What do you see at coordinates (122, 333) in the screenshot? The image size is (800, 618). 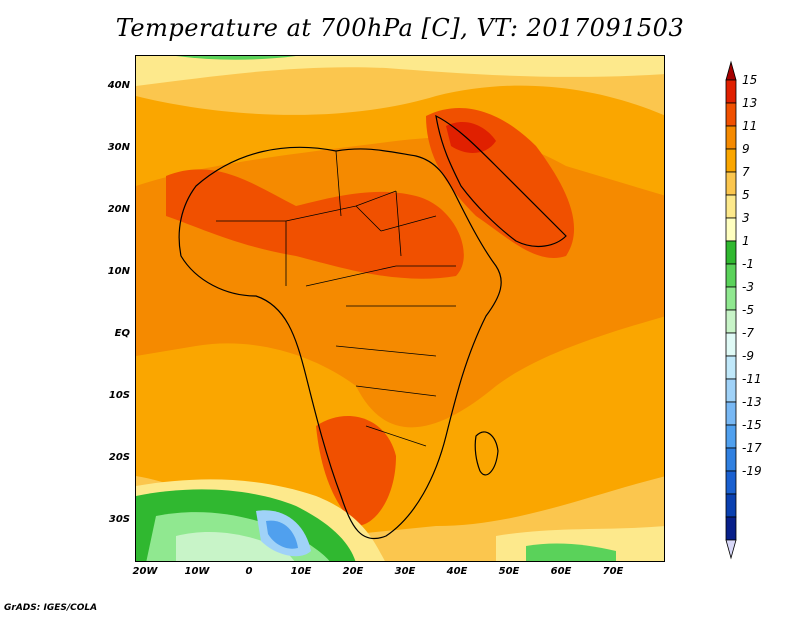 I see `lat-tick-label: EQ` at bounding box center [122, 333].